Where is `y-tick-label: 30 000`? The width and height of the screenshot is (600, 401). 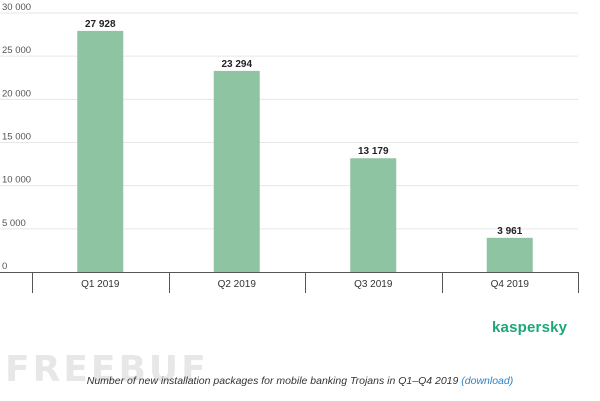 y-tick-label: 30 000 is located at coordinates (16, 7).